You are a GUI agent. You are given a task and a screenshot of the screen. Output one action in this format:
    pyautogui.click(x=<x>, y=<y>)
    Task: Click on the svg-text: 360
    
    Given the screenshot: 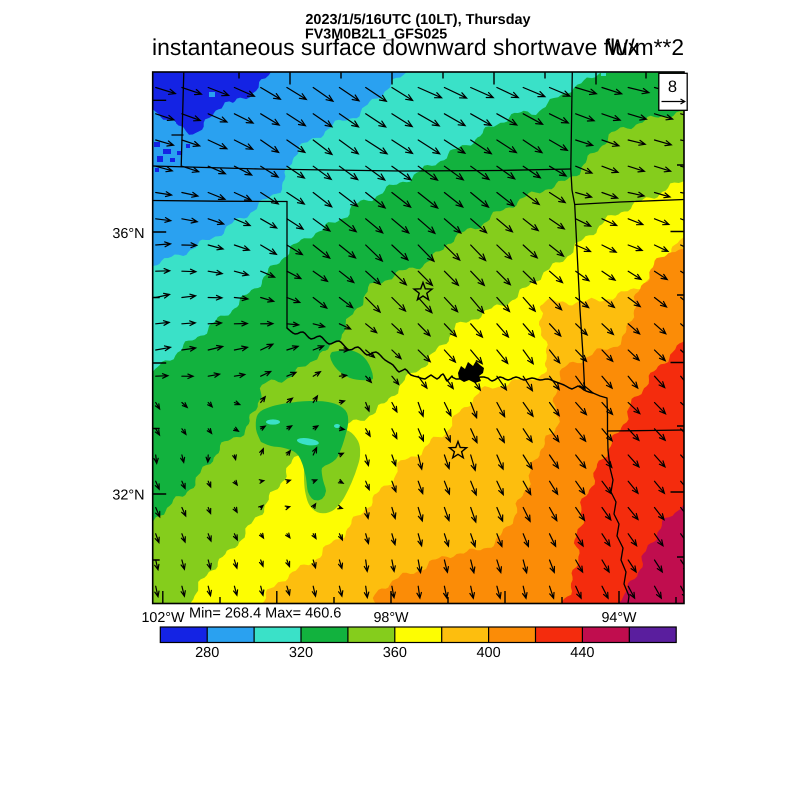 What is the action you would take?
    pyautogui.click(x=395, y=653)
    